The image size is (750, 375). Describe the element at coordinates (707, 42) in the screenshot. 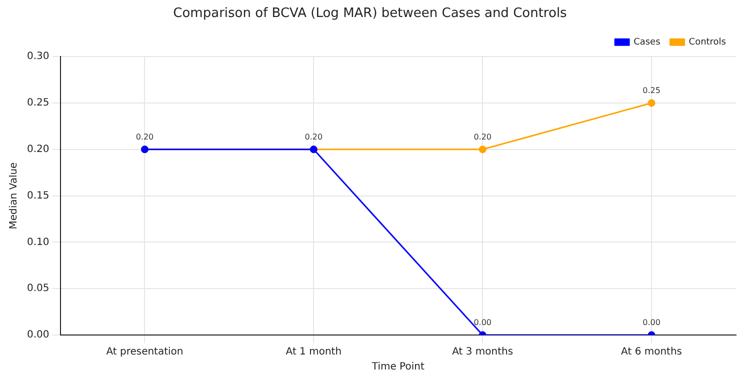

I see `legend-label: Controls` at that location.